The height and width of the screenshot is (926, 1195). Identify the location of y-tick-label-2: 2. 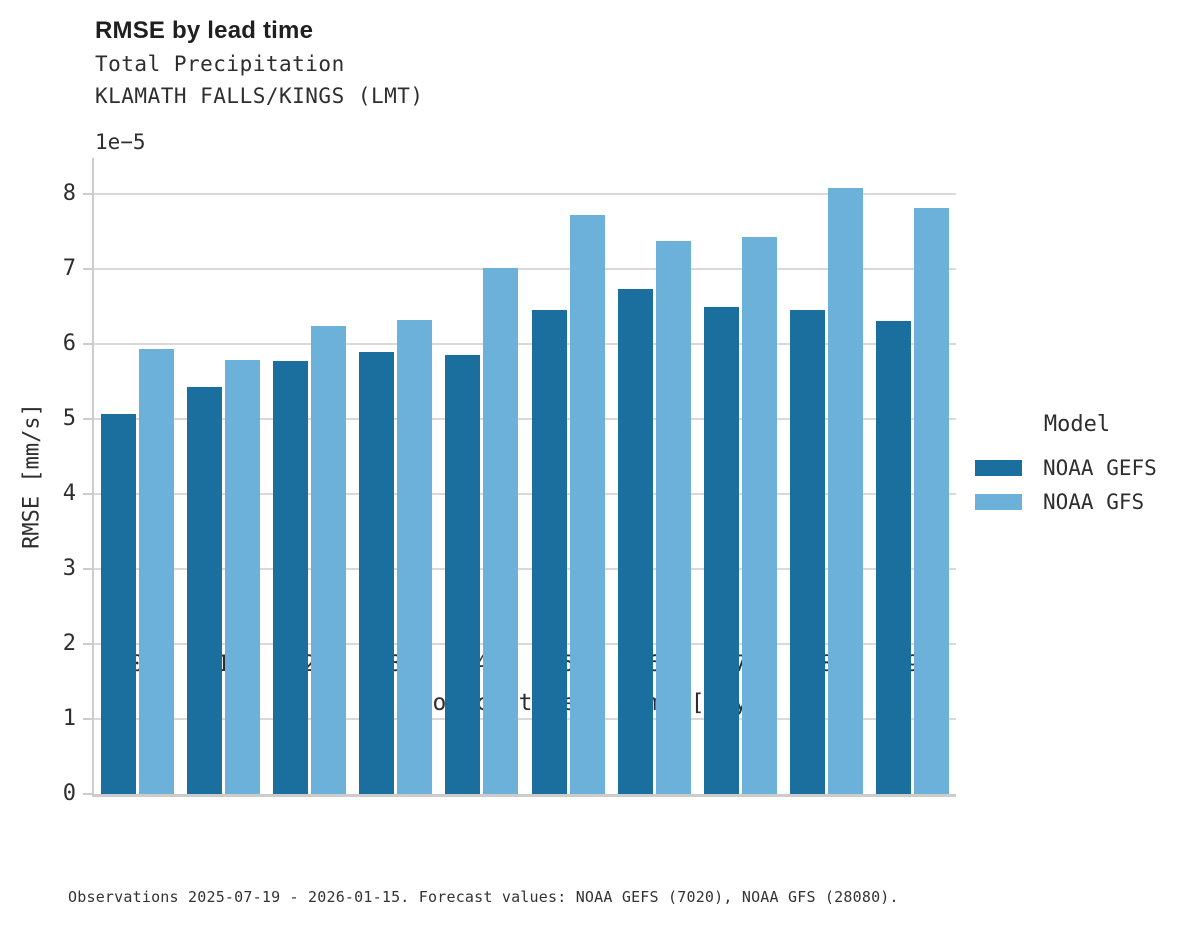
(69, 643).